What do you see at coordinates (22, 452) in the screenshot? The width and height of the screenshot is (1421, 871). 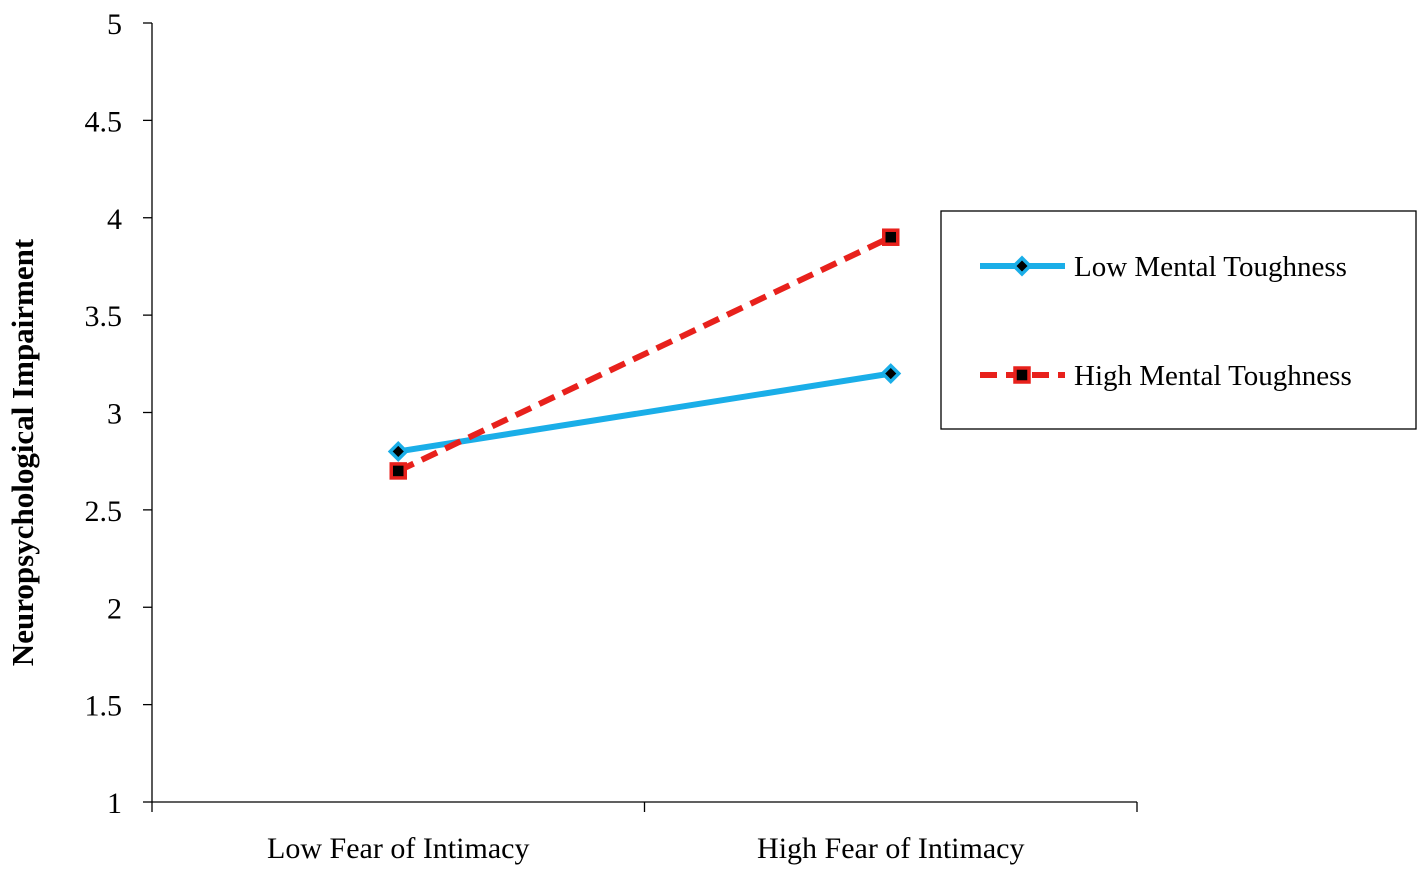 I see `y-axis-title: Neuropsychological Impairment` at bounding box center [22, 452].